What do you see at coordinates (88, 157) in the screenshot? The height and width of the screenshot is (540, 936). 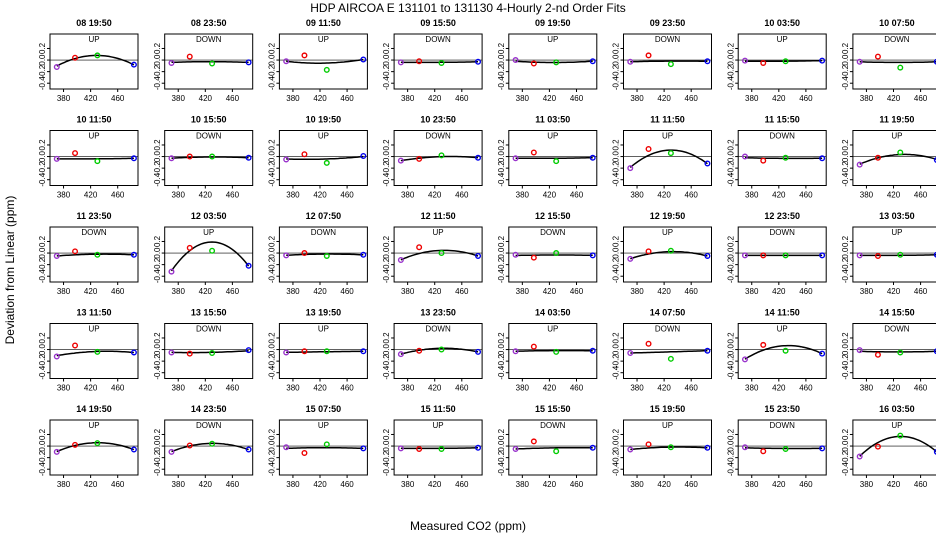 I see `panel: 10 11:50 UP -0.4-0.20.00.2 380 420 460` at bounding box center [88, 157].